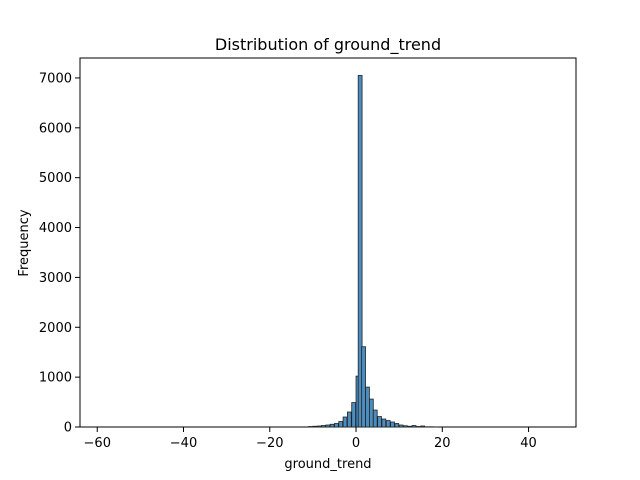  What do you see at coordinates (68, 428) in the screenshot?
I see `y-tick-label: 0` at bounding box center [68, 428].